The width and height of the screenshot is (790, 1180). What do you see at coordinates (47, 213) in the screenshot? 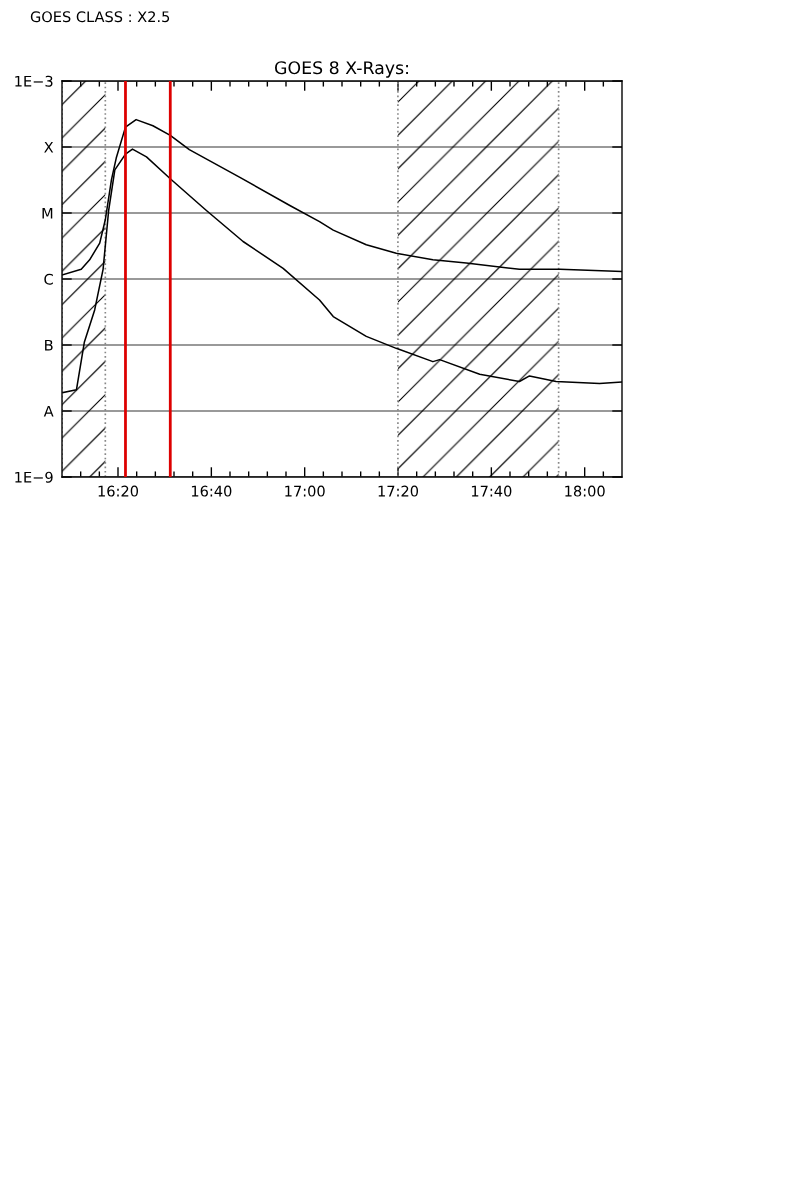
I see `y-tick-label: M` at bounding box center [47, 213].